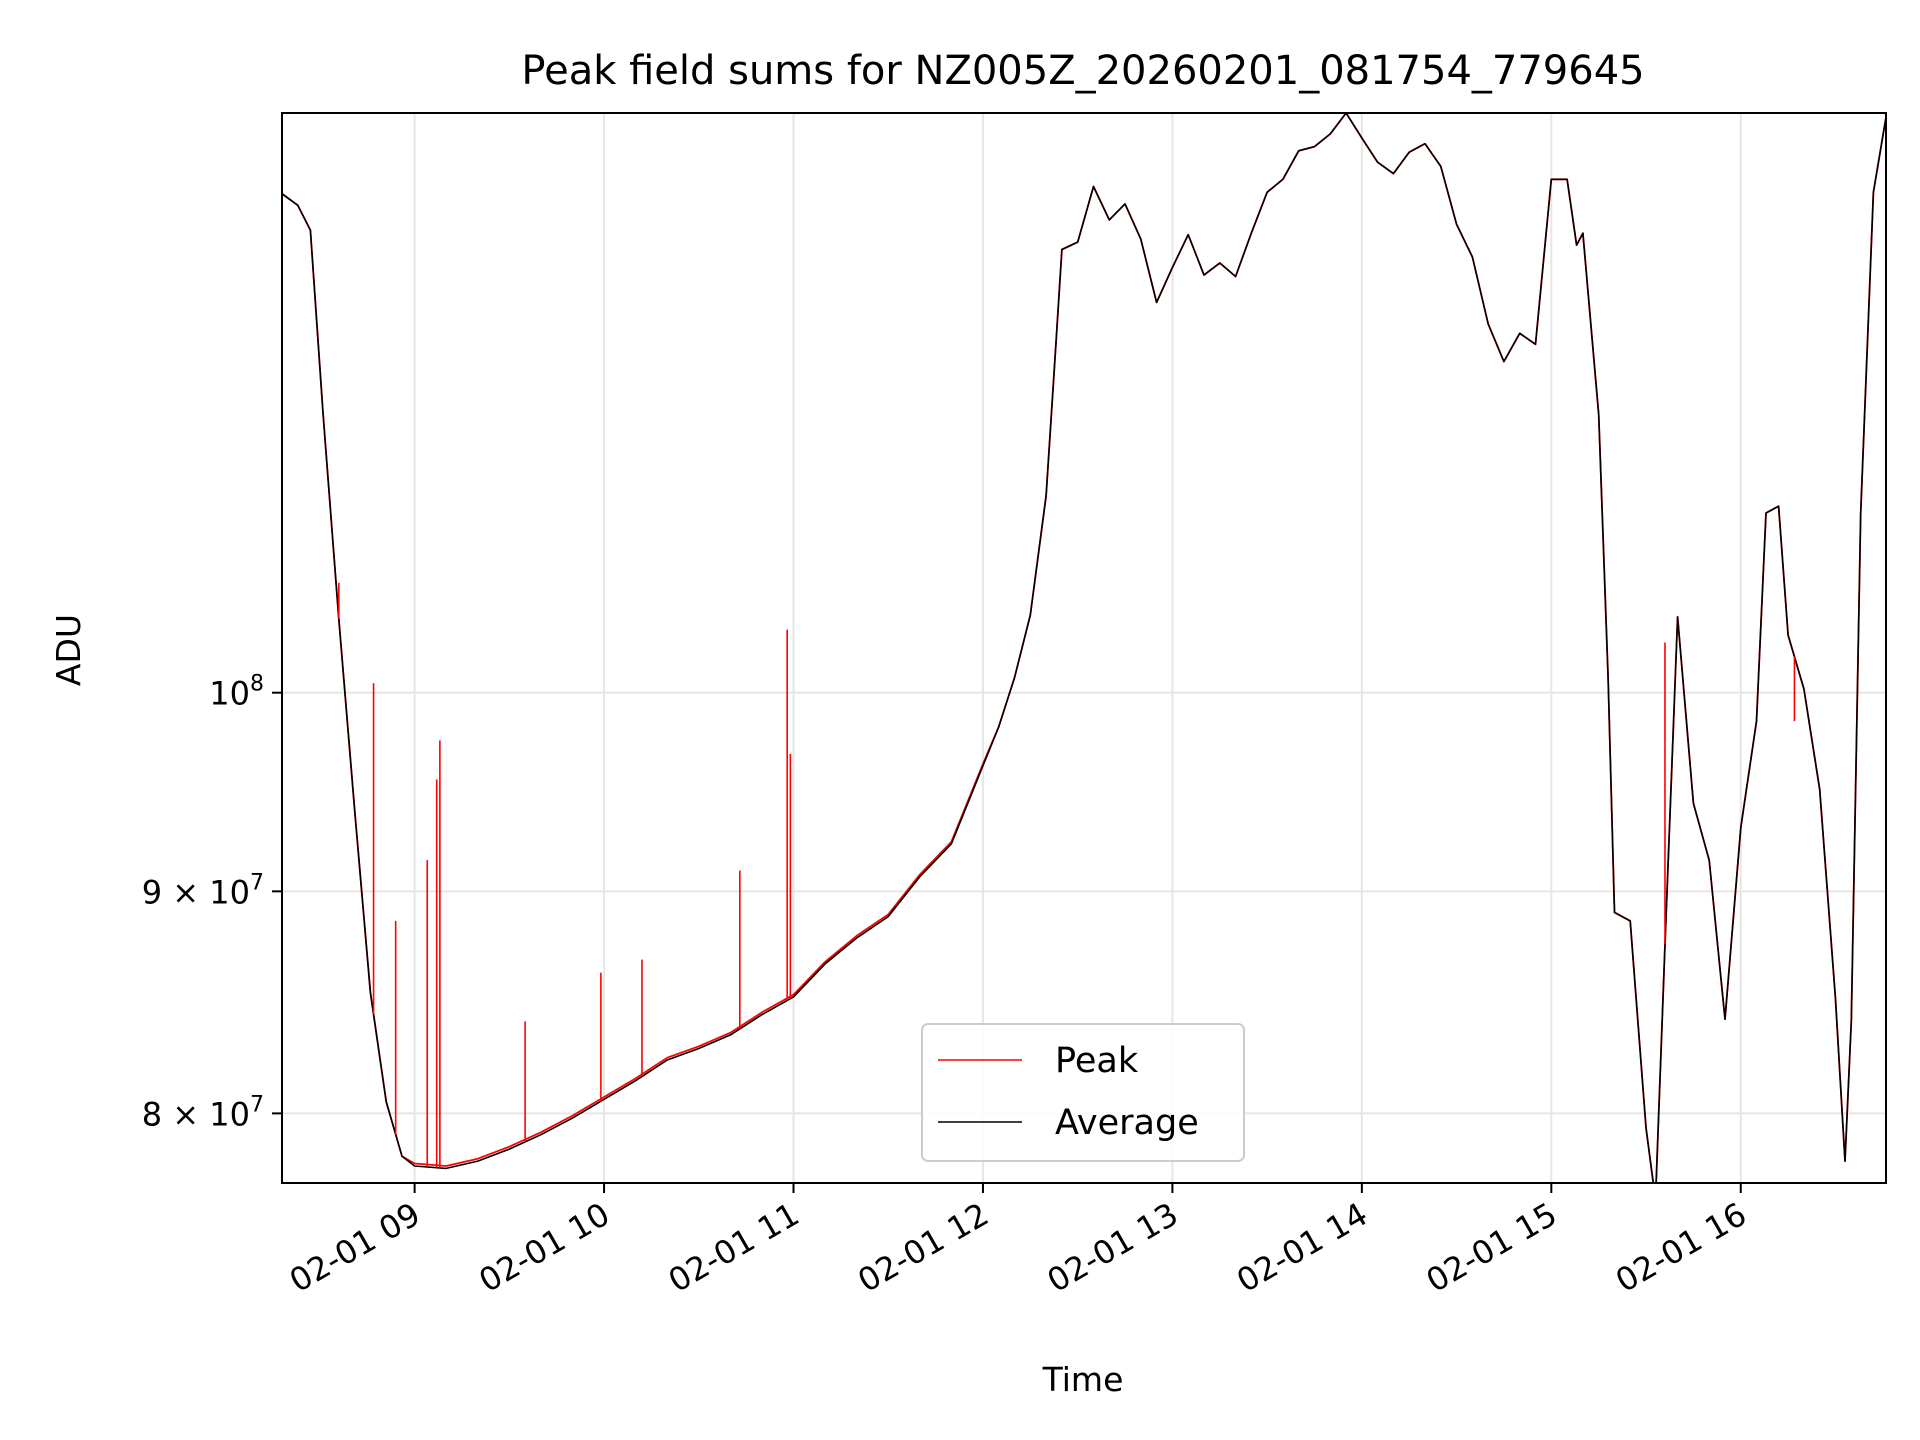 The image size is (1920, 1440). I want to click on x-axis-label: Time, so click(1083, 1379).